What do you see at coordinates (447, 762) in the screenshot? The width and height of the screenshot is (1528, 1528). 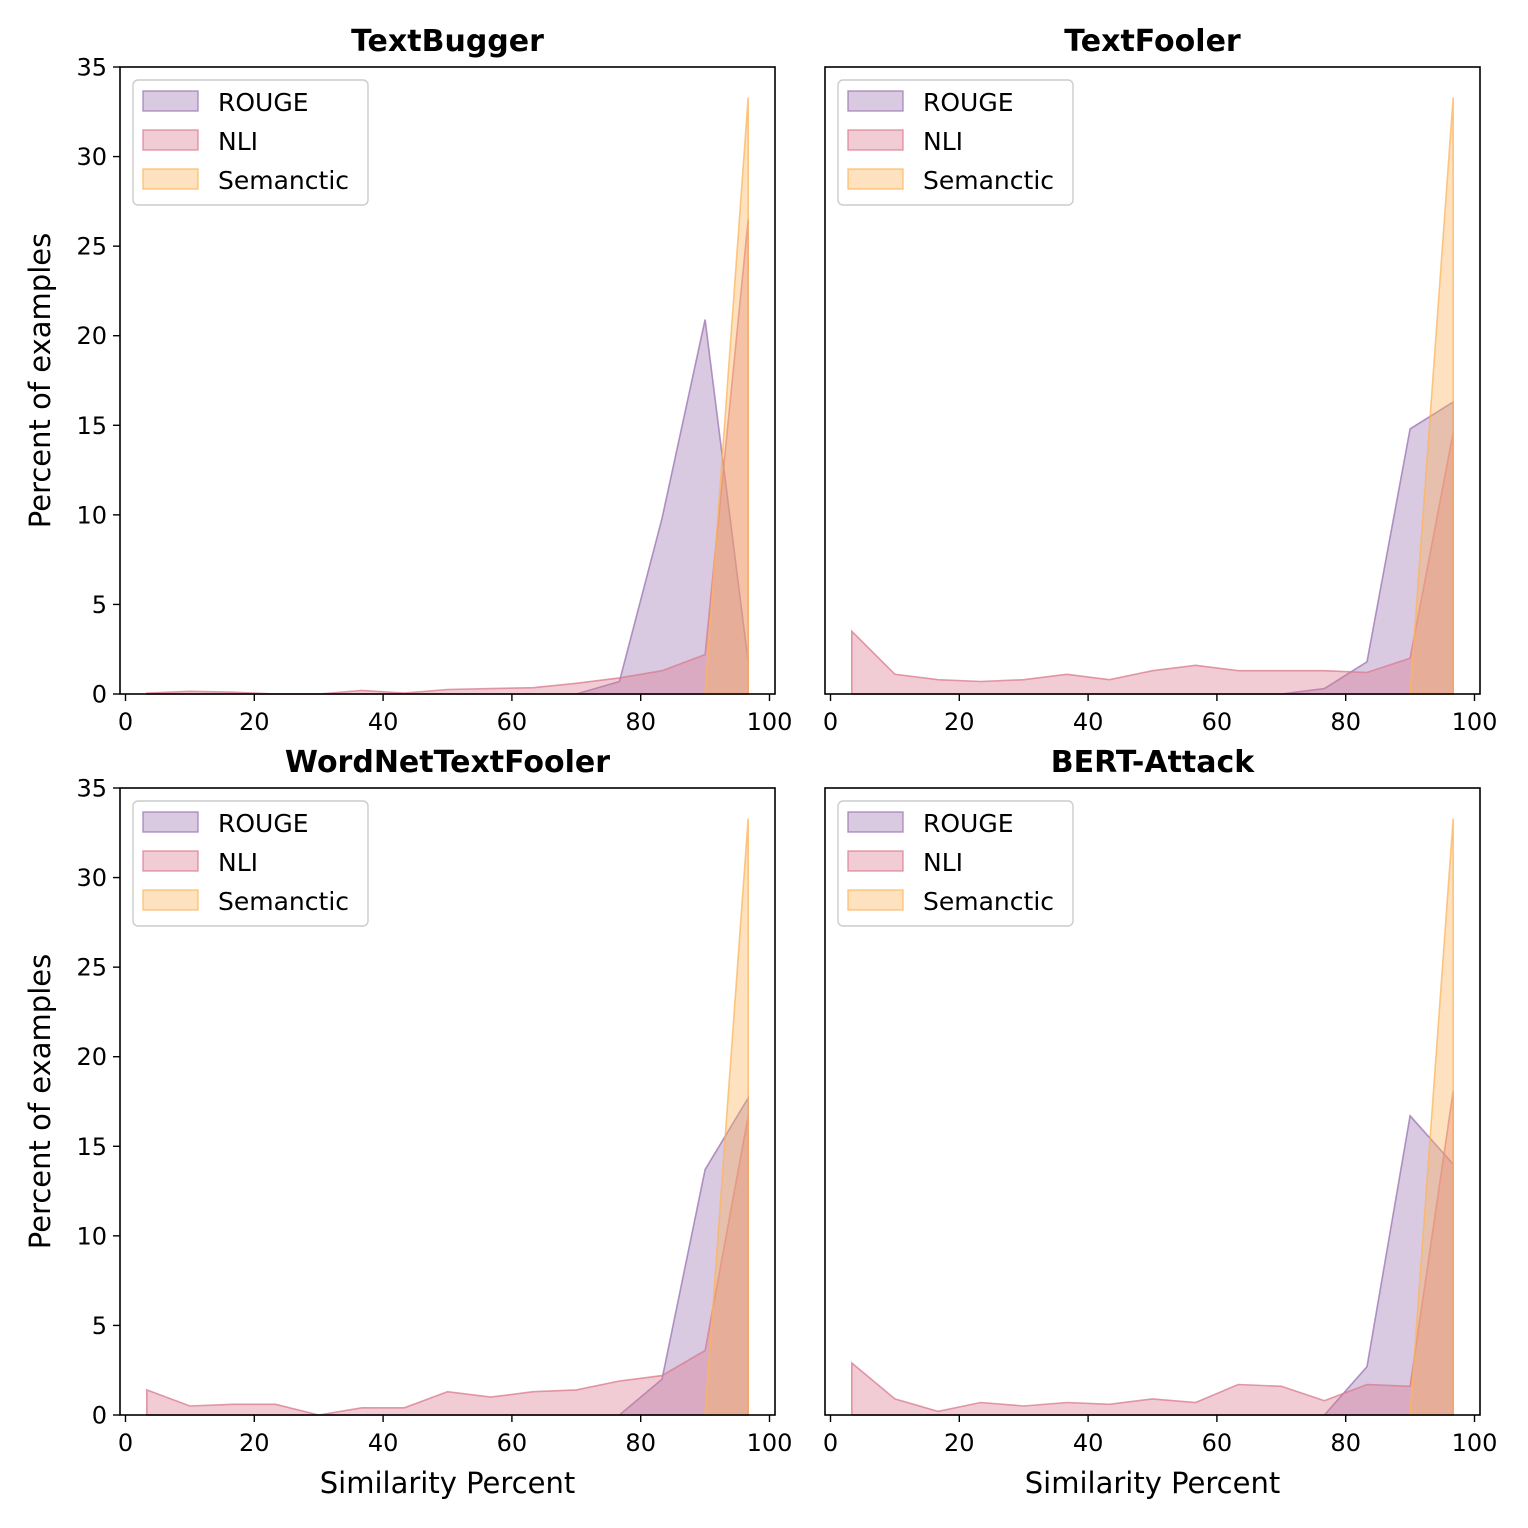 I see `chart-title: WordNetTextFooler` at bounding box center [447, 762].